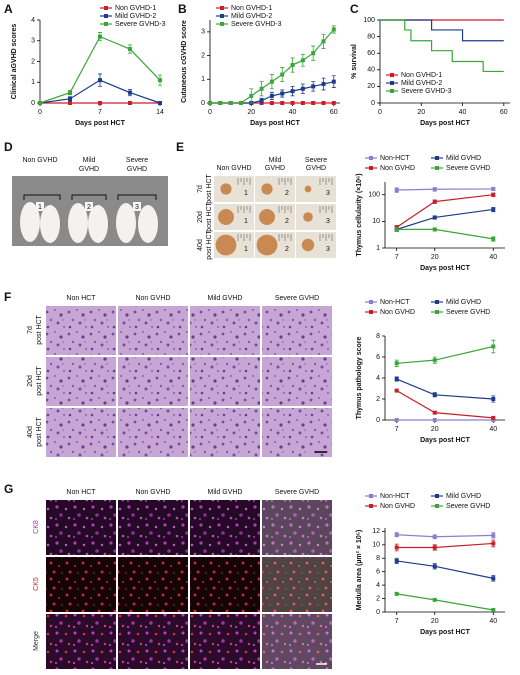 The height and width of the screenshot is (675, 520). Describe the element at coordinates (89, 222) in the screenshot. I see `mice` at that location.